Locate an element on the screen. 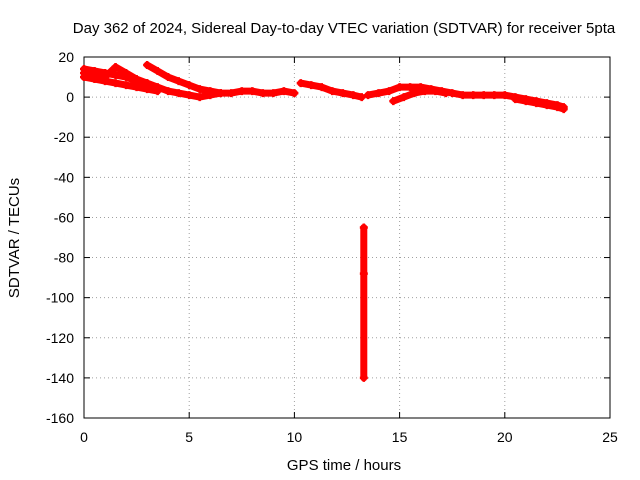 The width and height of the screenshot is (640, 480). x-tick-labels: 0 5 10 15 20 25 is located at coordinates (349, 437).